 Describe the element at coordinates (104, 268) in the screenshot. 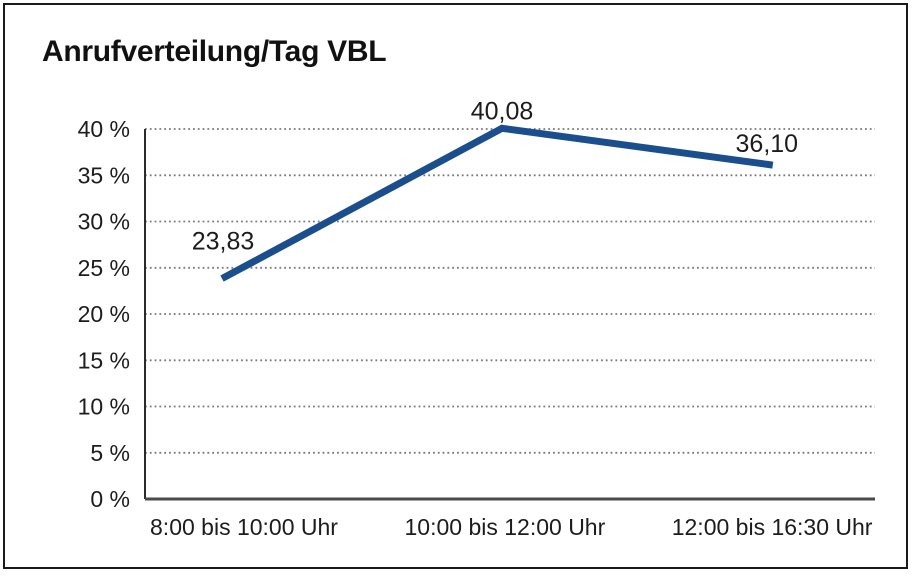

I see `y-tick-label: 25 %` at that location.